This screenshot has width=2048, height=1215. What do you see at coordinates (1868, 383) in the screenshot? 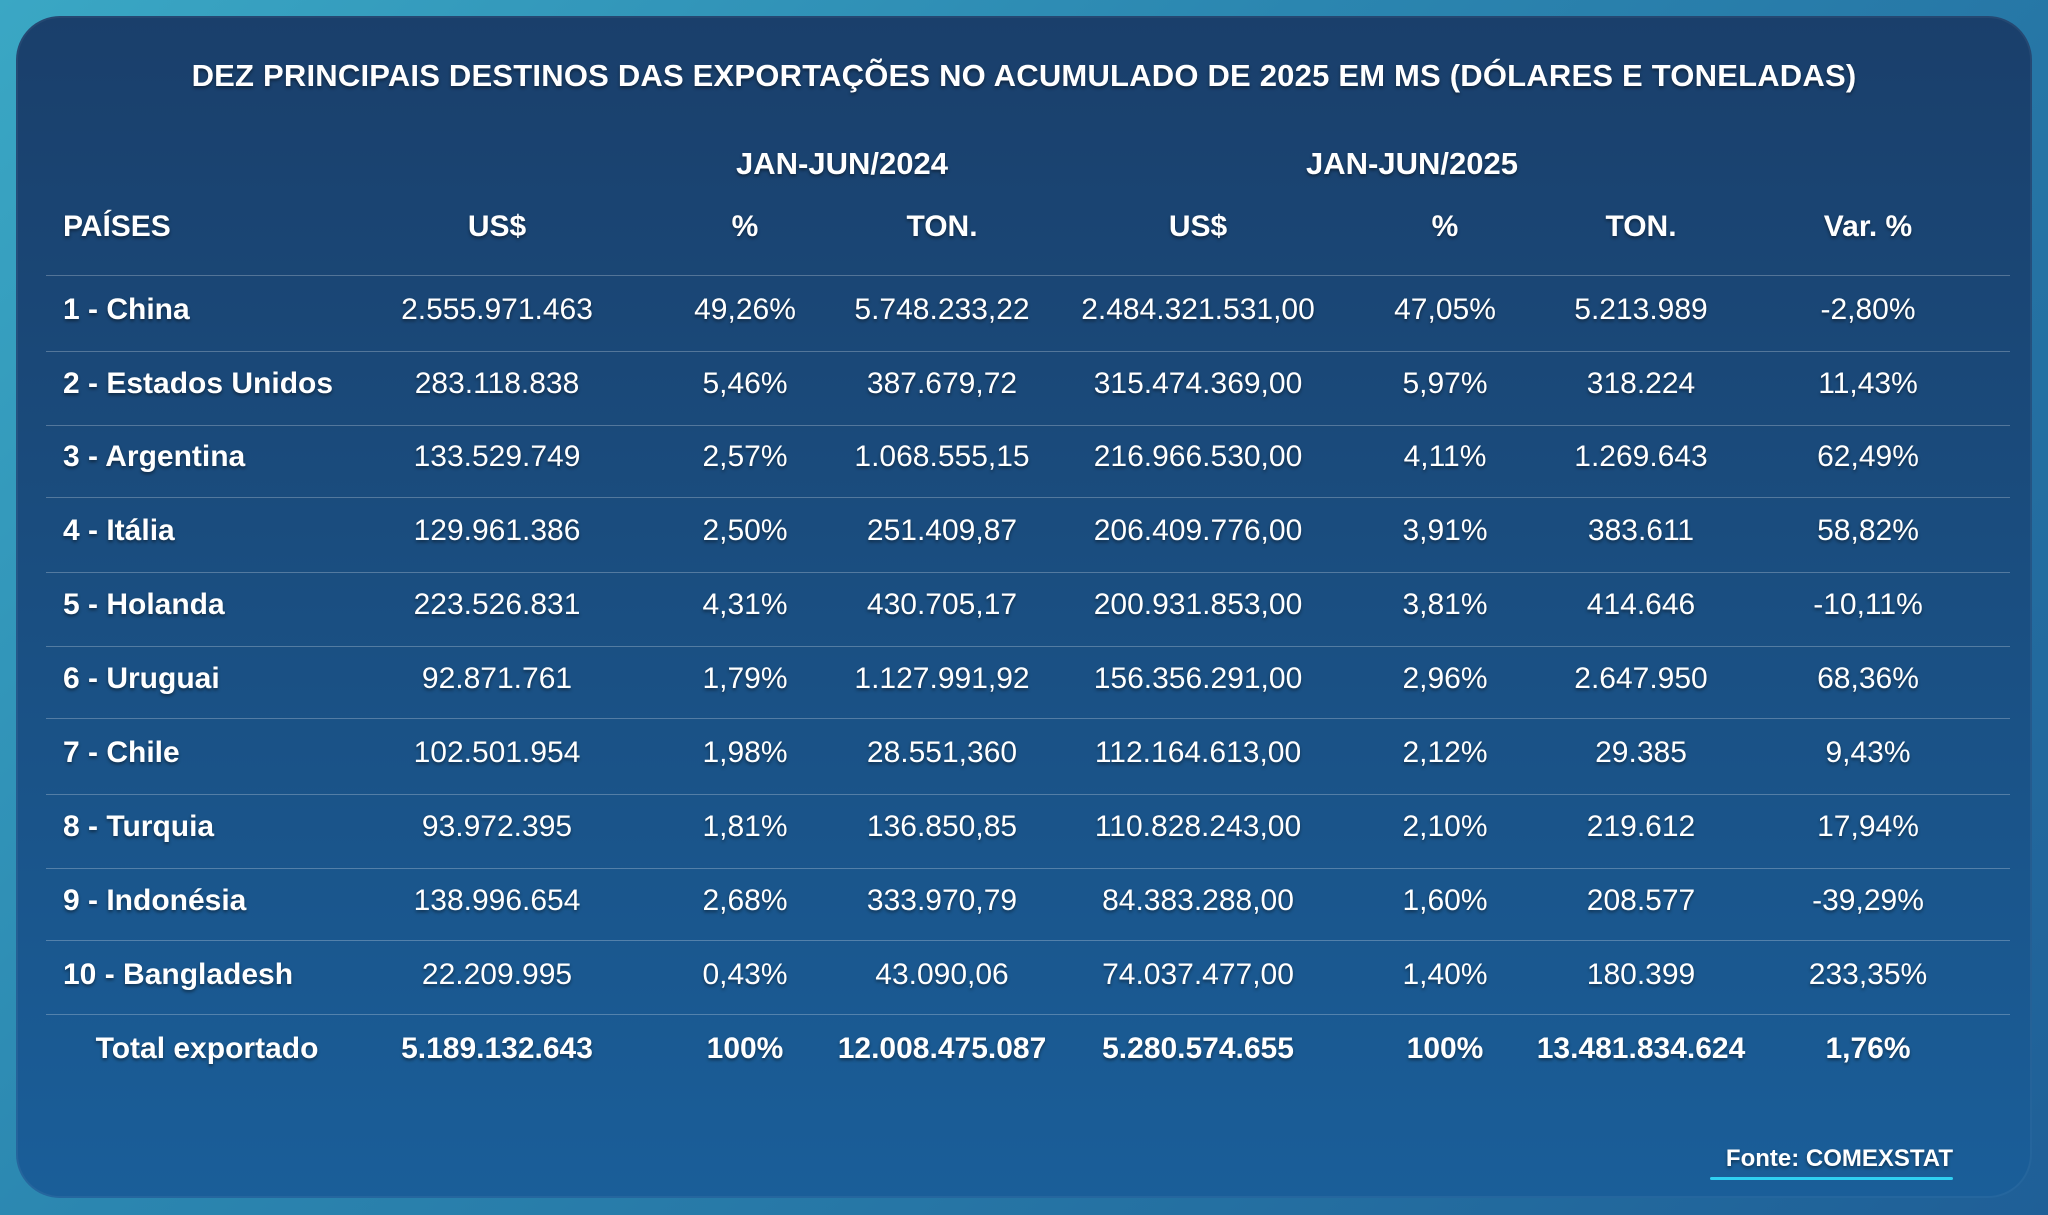
I see `cell-var-pct: 11,43%` at bounding box center [1868, 383].